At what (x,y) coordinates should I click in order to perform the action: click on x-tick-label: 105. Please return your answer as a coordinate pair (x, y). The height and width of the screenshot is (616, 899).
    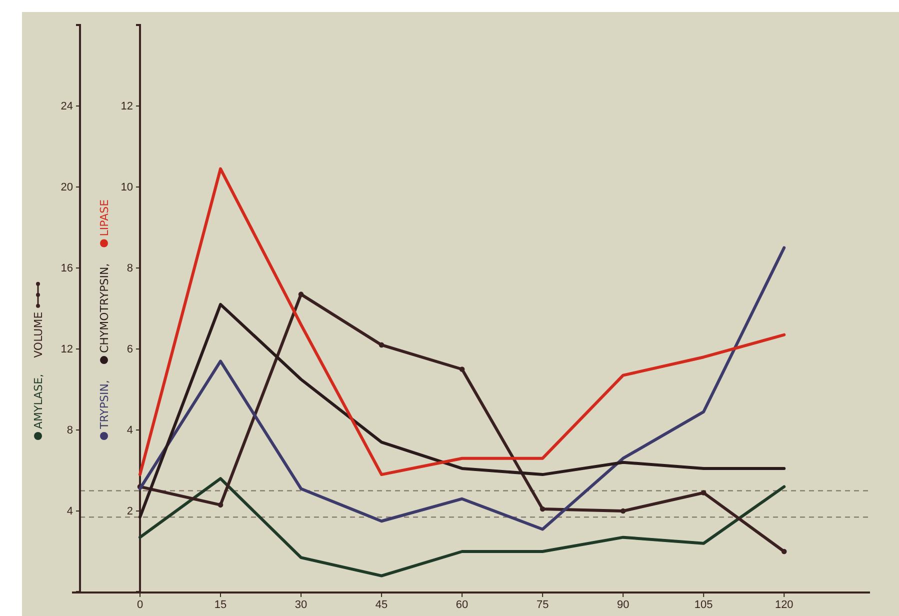
    Looking at the image, I should click on (703, 604).